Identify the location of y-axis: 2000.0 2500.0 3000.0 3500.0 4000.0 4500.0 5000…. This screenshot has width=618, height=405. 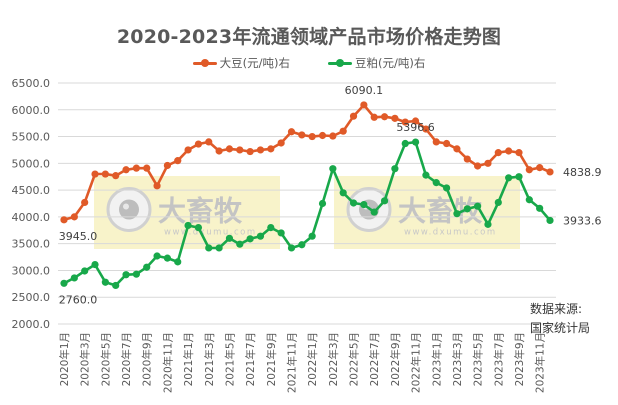
(31, 204).